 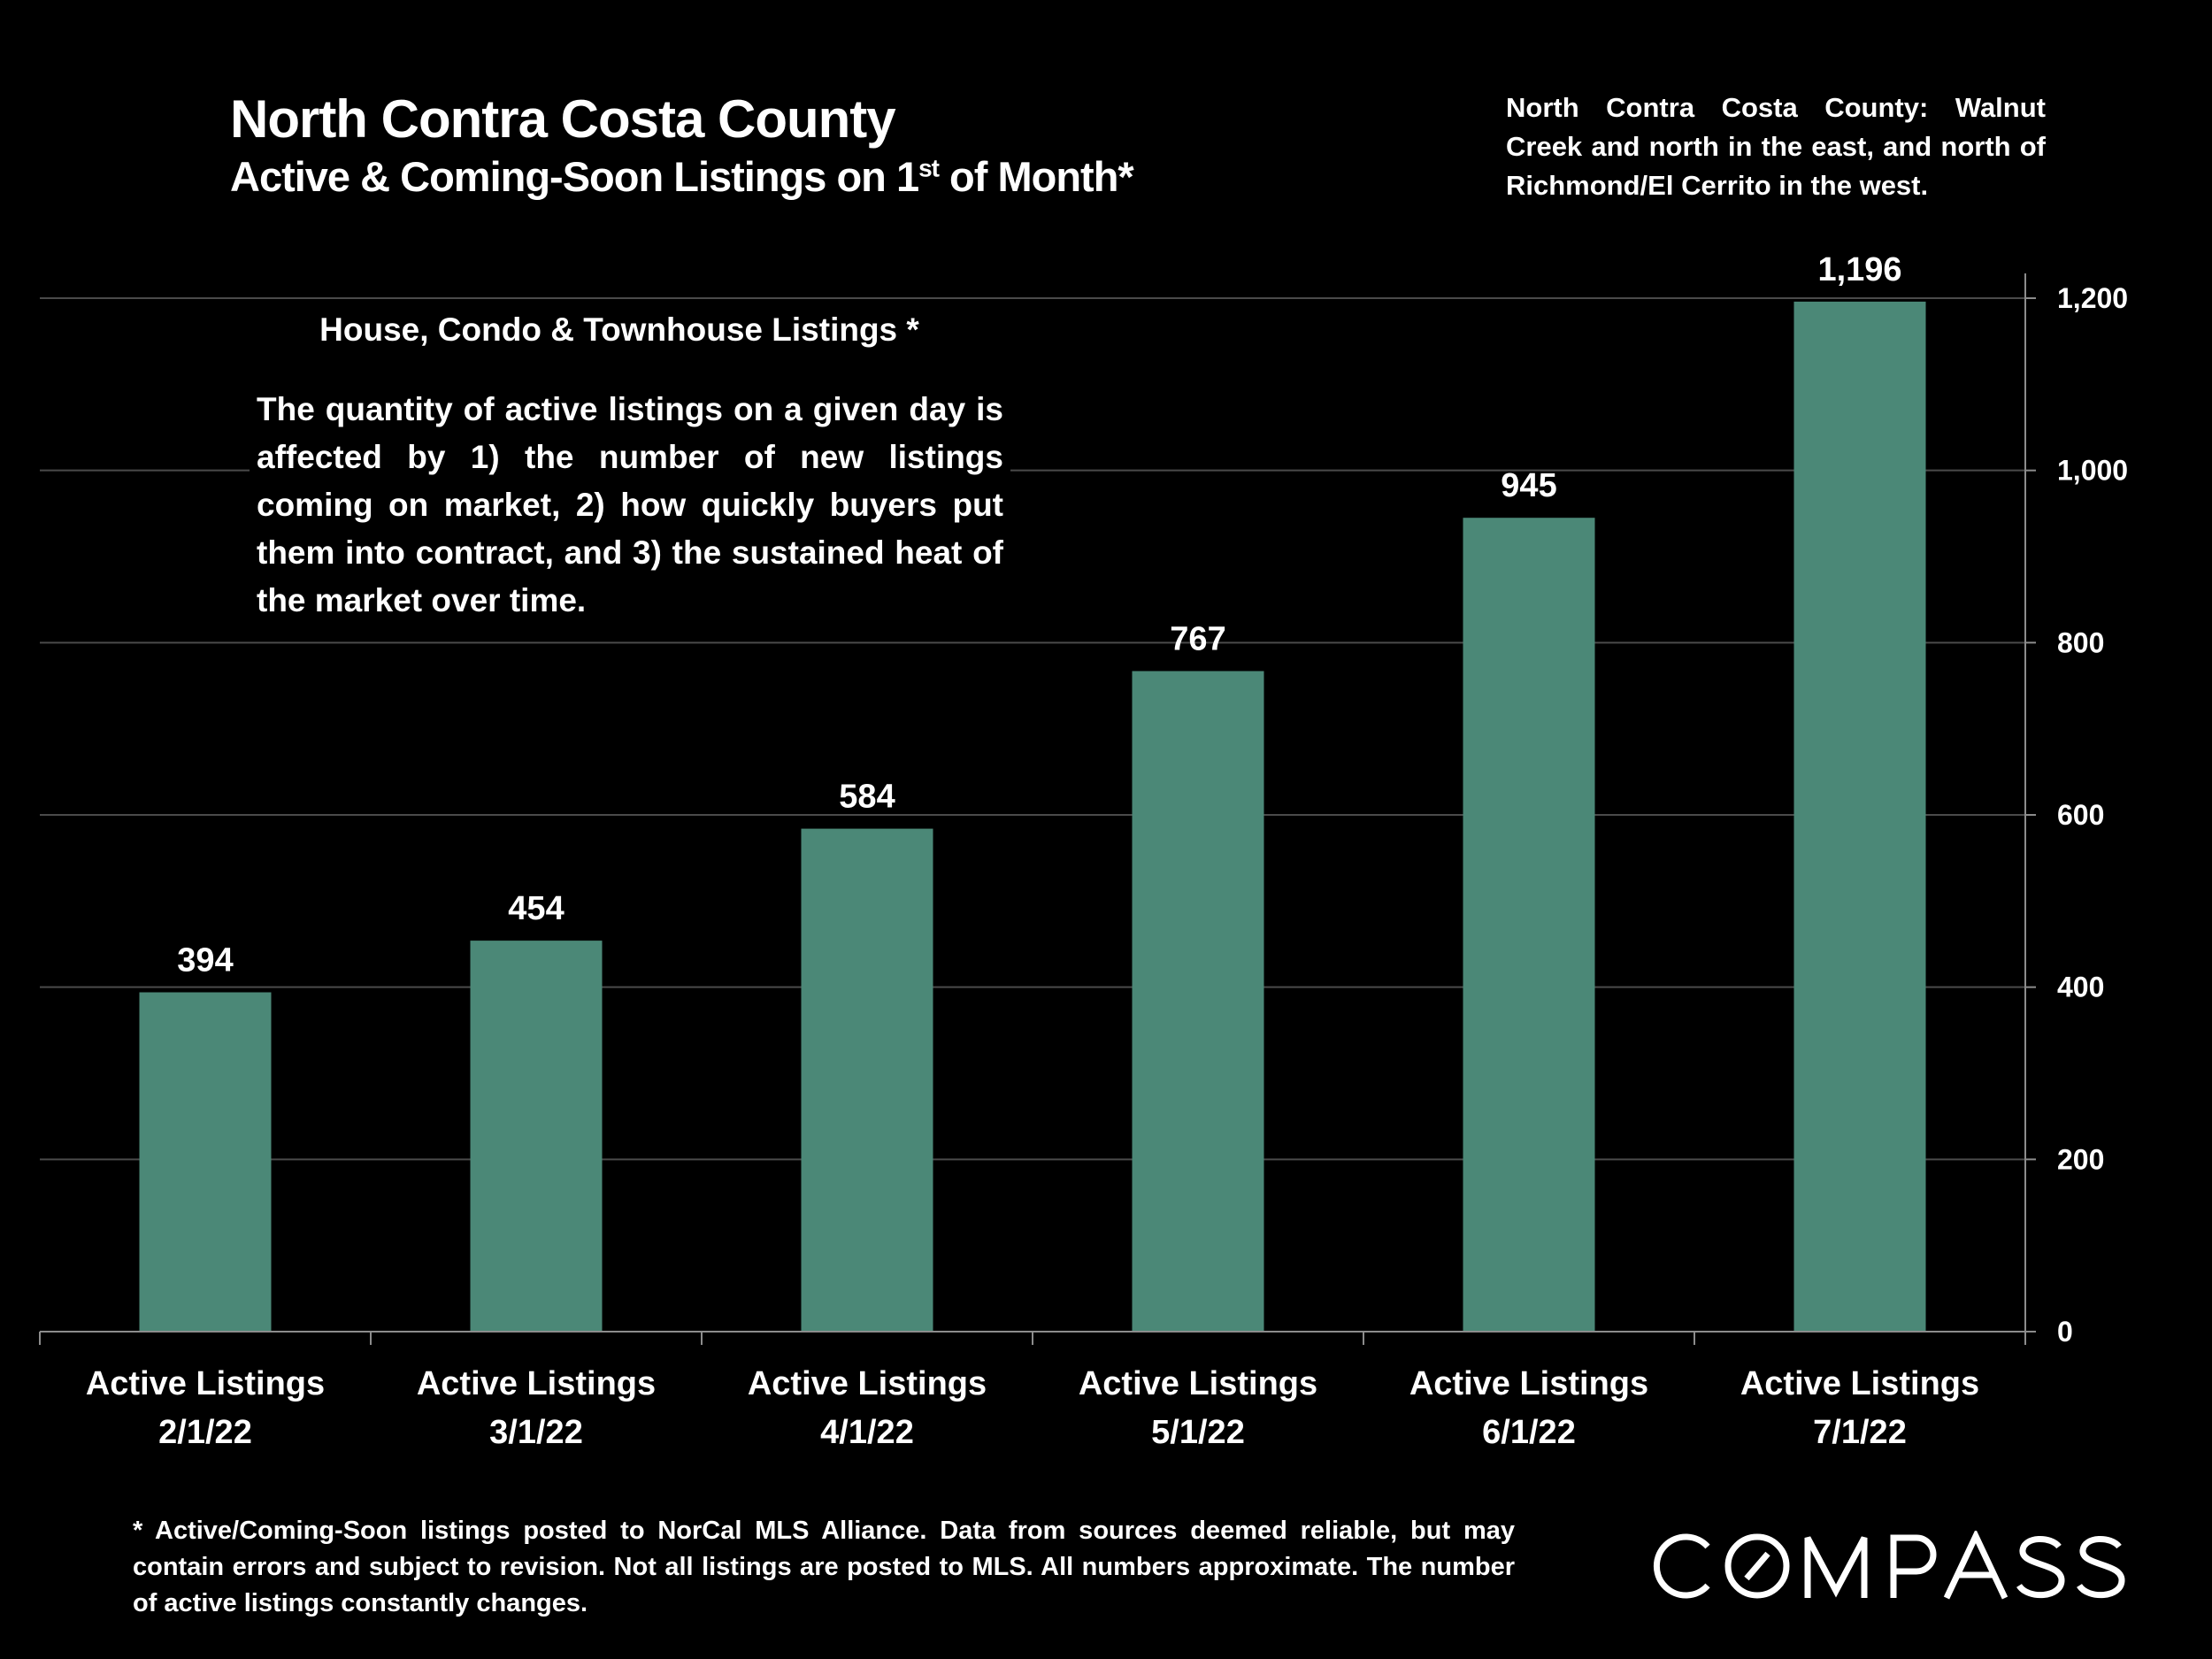 What do you see at coordinates (619, 329) in the screenshot?
I see `annotation-heading: House, Condo & Townhouse Listings *` at bounding box center [619, 329].